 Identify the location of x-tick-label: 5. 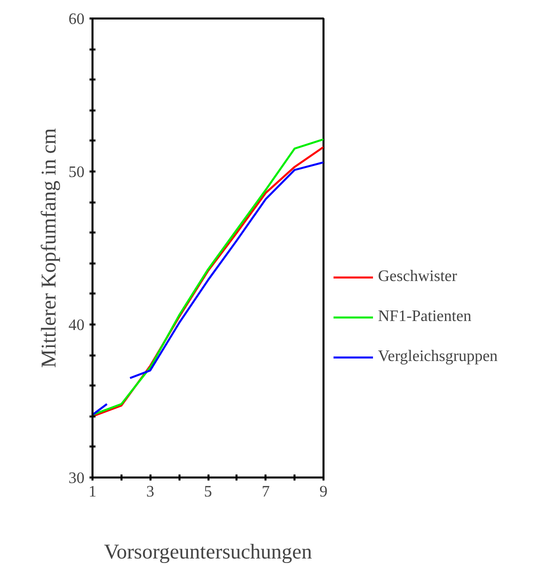
(208, 492).